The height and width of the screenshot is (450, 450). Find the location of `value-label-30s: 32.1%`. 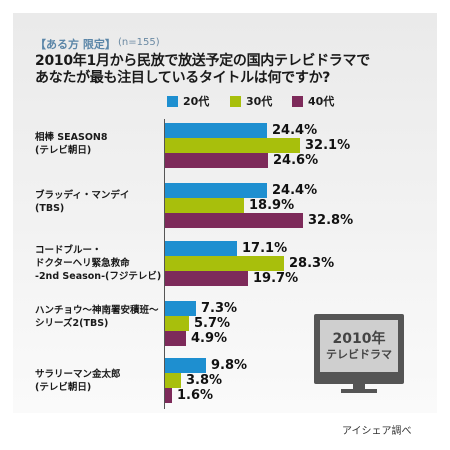

value-label-30s: 32.1% is located at coordinates (328, 145).